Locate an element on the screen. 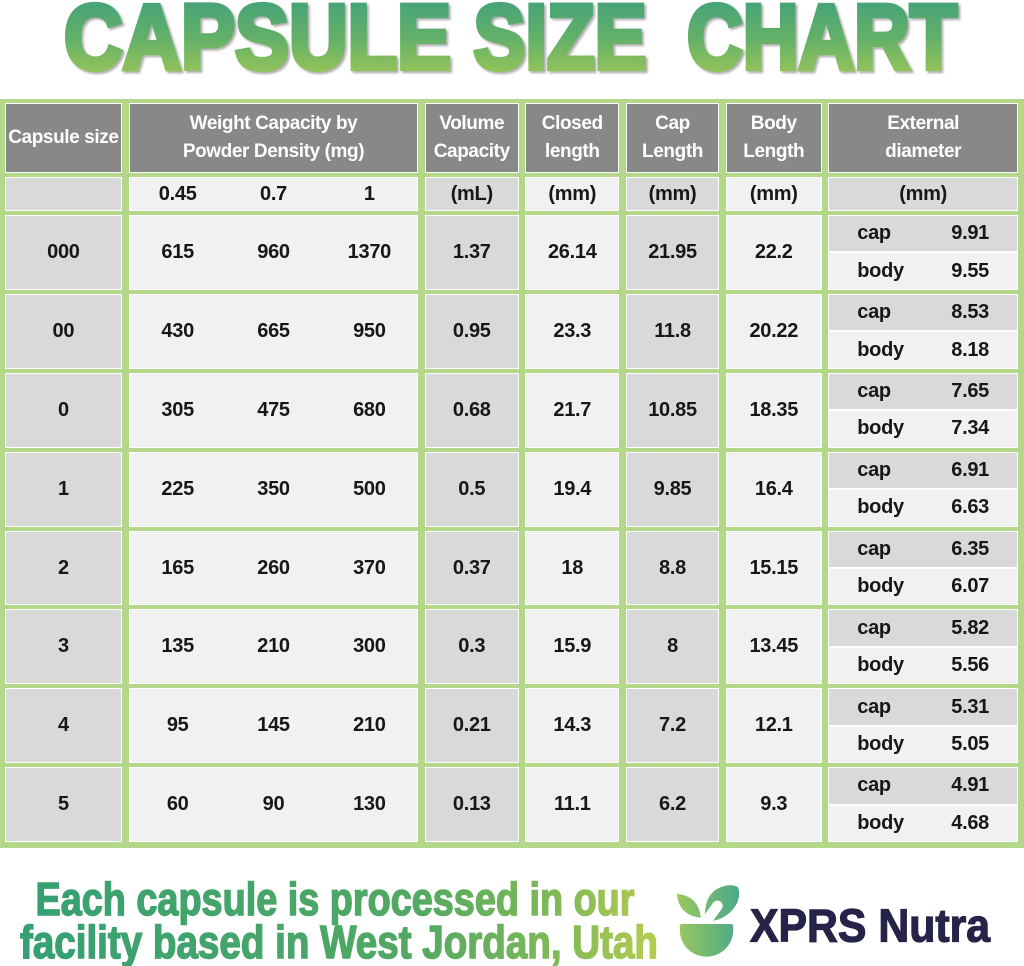 The image size is (1024, 966). svg-text: XPRS Nutra is located at coordinates (870, 926).